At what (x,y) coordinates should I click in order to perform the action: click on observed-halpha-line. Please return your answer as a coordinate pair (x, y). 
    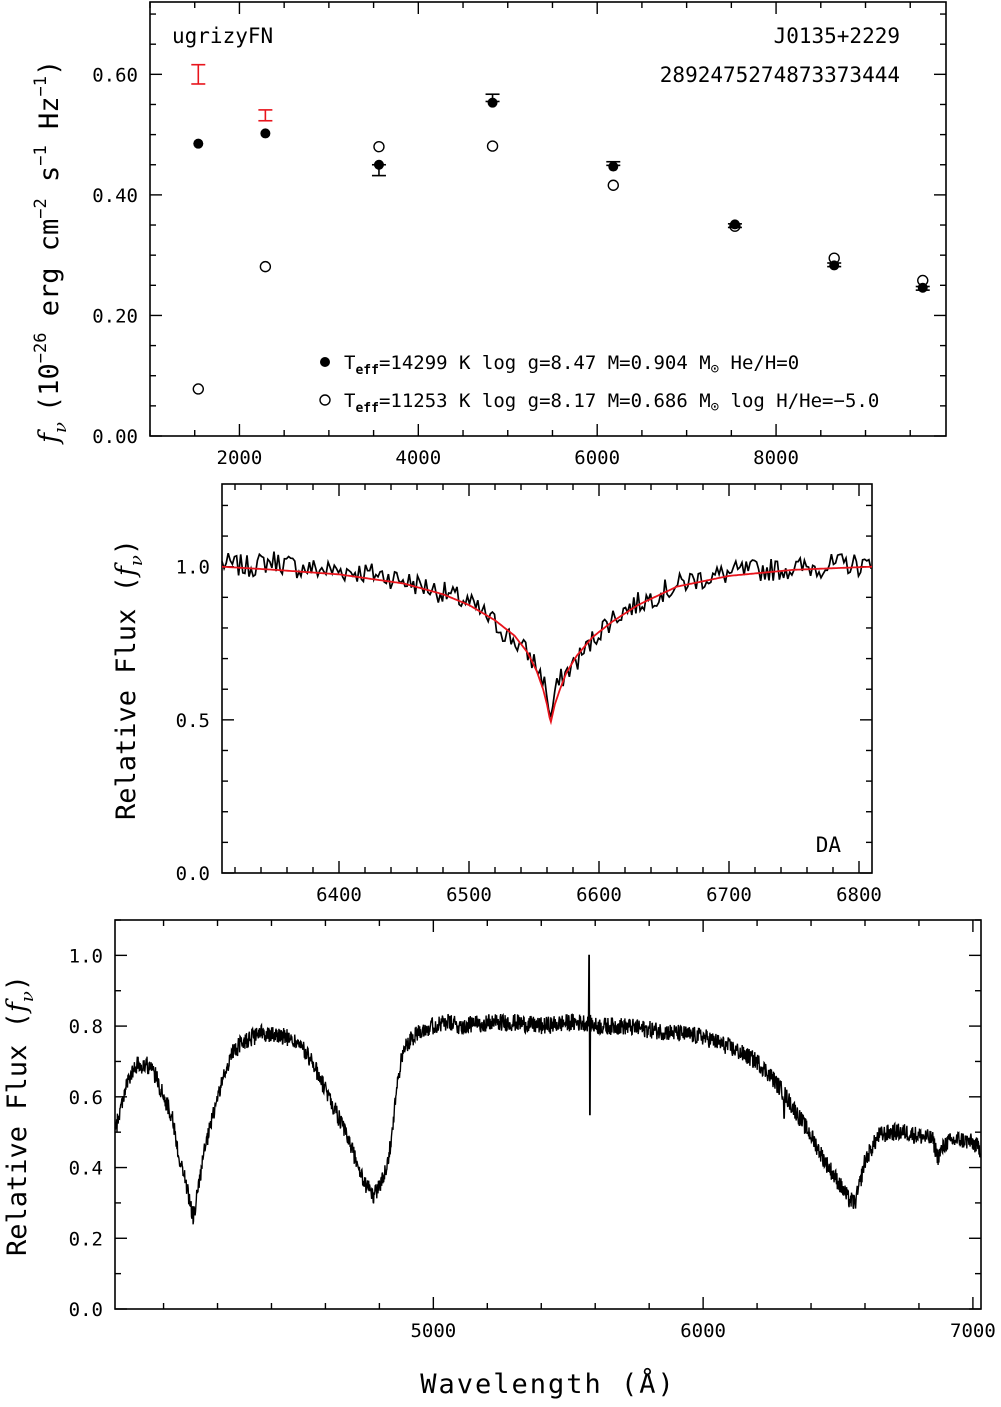
    Looking at the image, I should click on (546, 634).